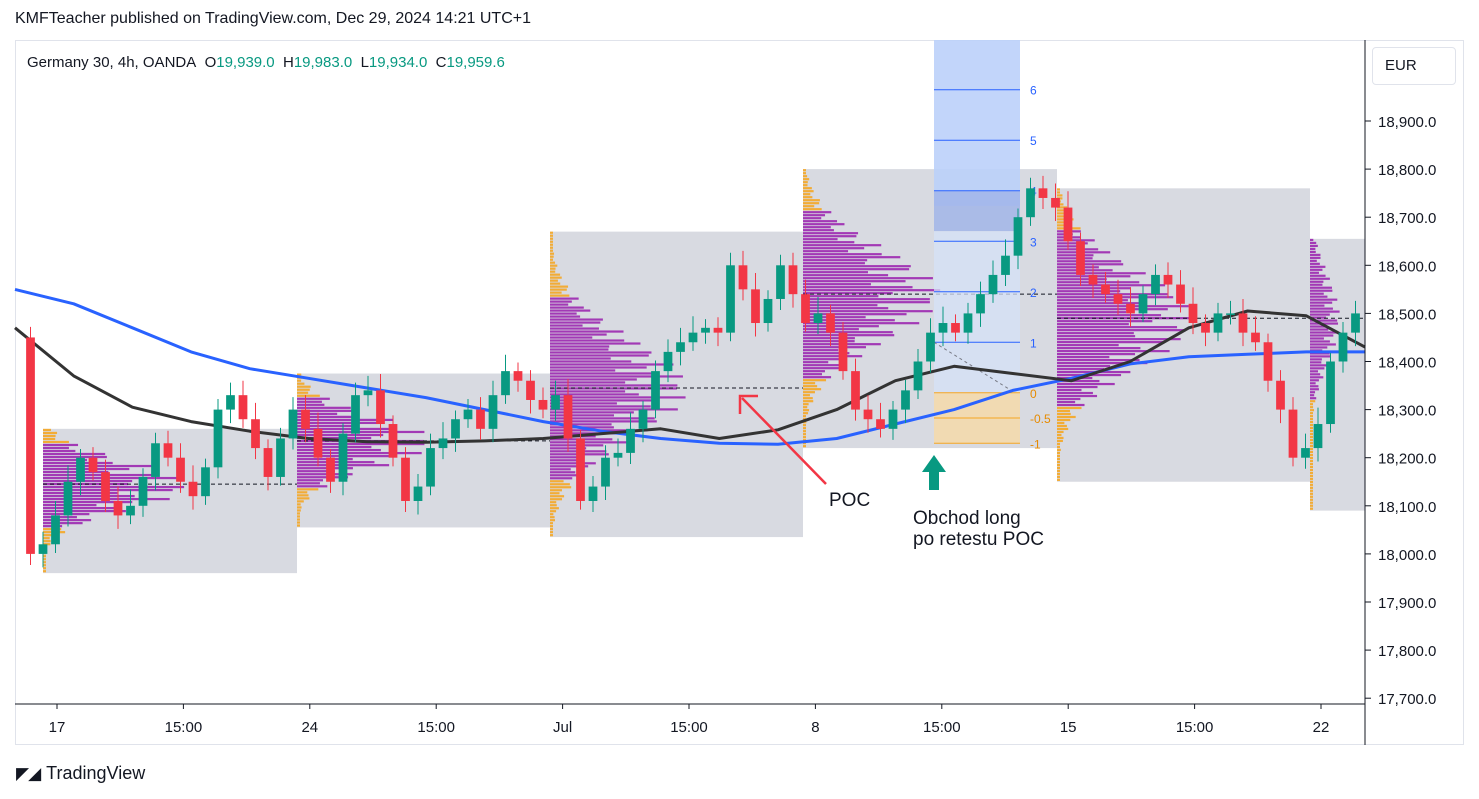 Image resolution: width=1479 pixels, height=799 pixels. What do you see at coordinates (210, 62) in the screenshot?
I see `legend-open-label: O` at bounding box center [210, 62].